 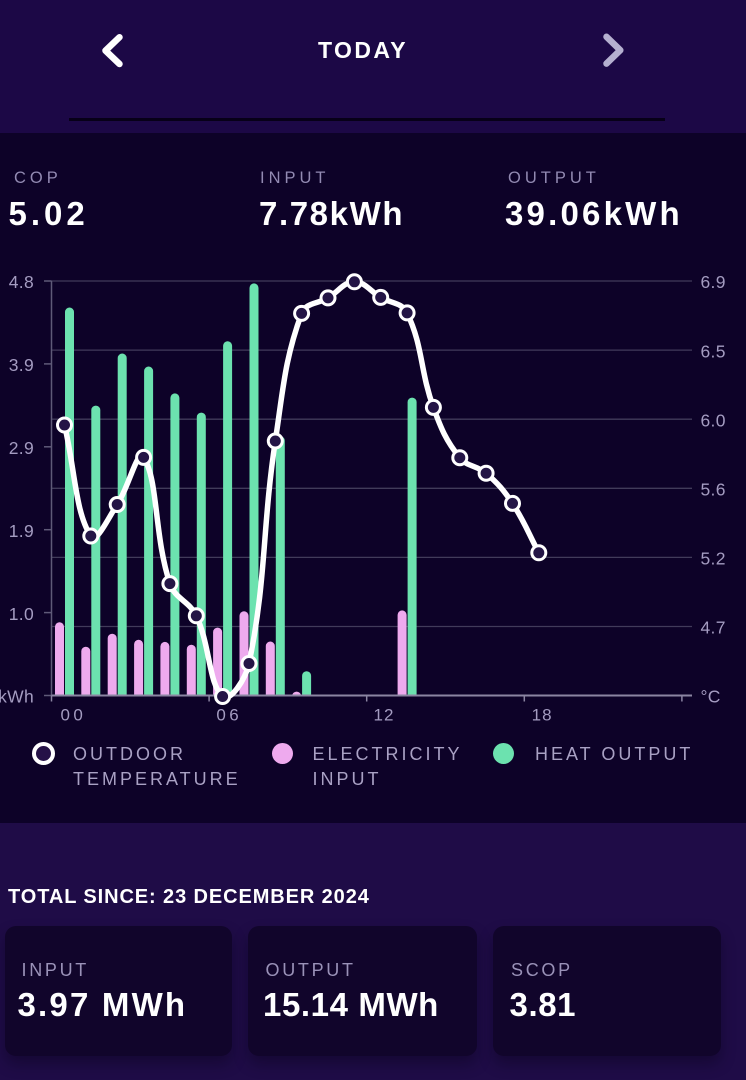 I want to click on svg-text: 6.5, so click(x=713, y=351).